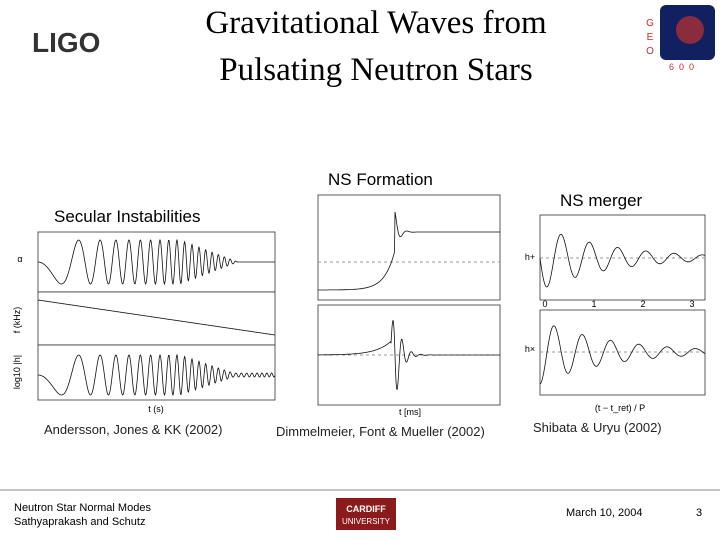 The width and height of the screenshot is (720, 540). What do you see at coordinates (375, 70) in the screenshot?
I see `title-line: Pulsating Neutron Stars` at bounding box center [375, 70].